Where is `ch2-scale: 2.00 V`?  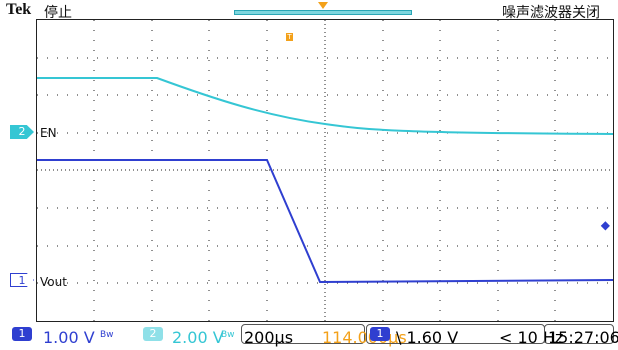 ch2-scale: 2.00 V is located at coordinates (198, 337).